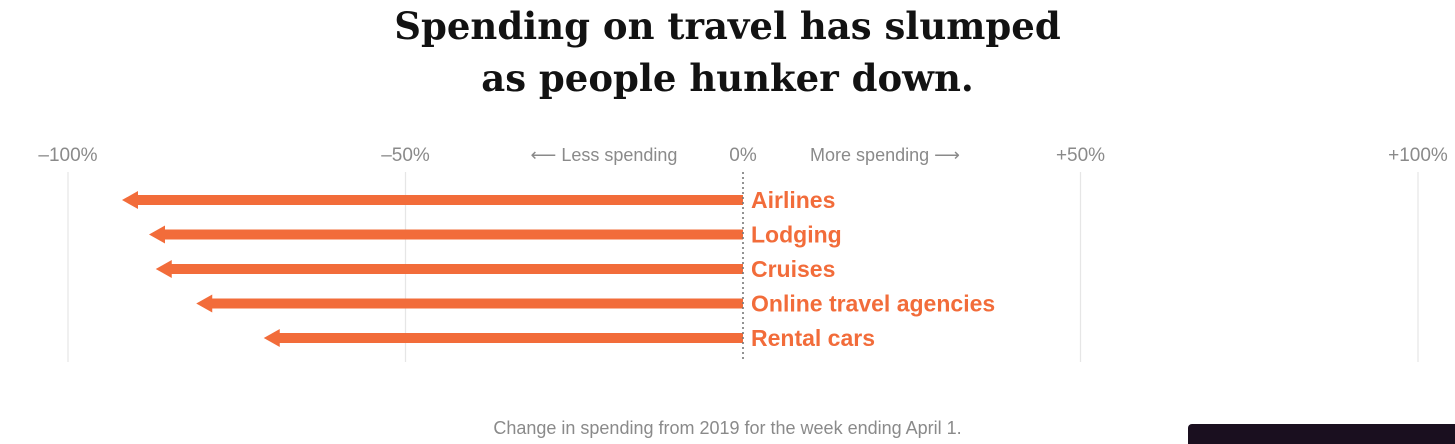 This screenshot has height=444, width=1455. I want to click on bar-label-3: Online travel agencies, so click(873, 304).